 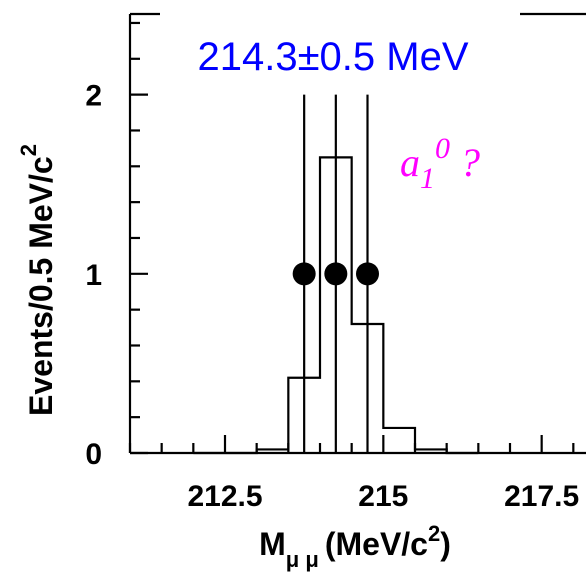 I want to click on annotation-mass: 214.3±0.5 MeV, so click(x=332, y=57).